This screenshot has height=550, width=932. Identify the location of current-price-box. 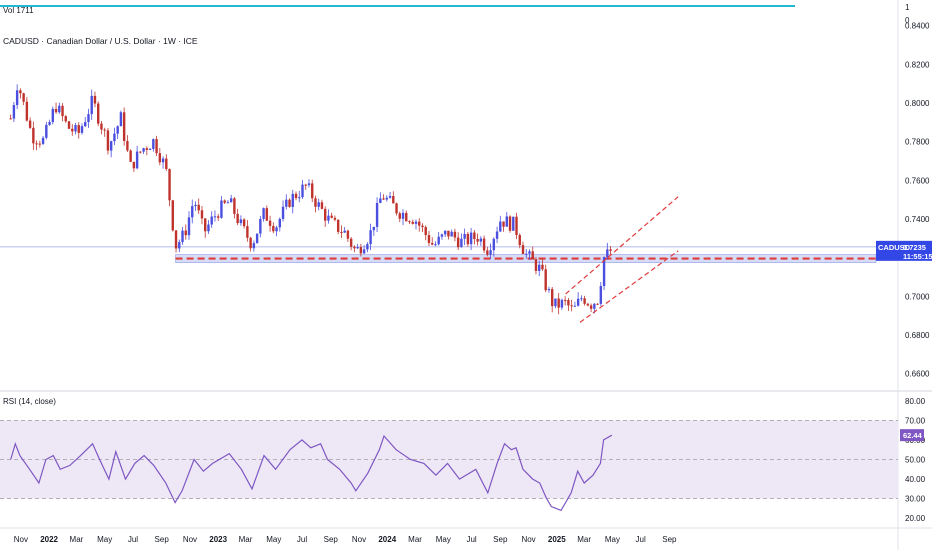
(904, 250).